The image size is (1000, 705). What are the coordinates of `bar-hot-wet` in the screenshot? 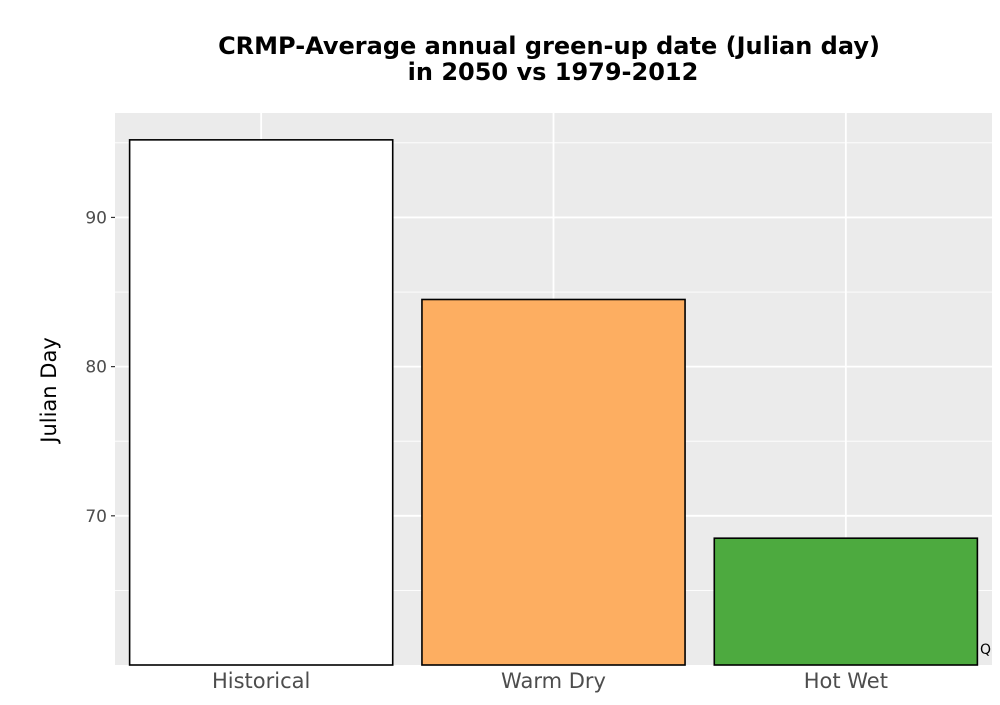 It's located at (846, 601).